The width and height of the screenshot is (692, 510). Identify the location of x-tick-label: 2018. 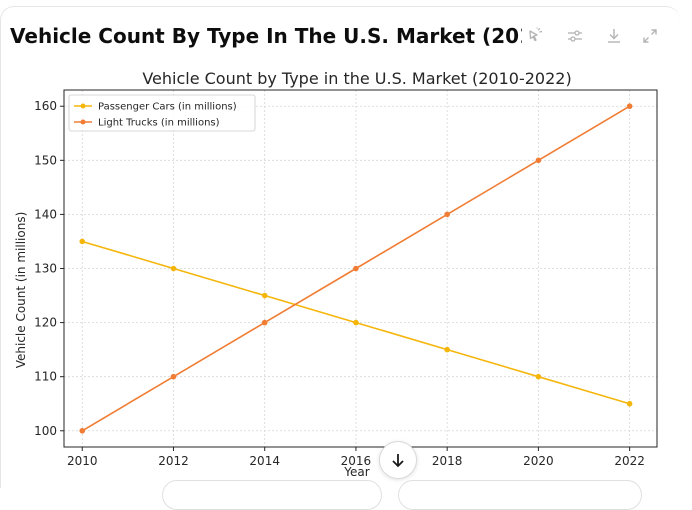
(447, 461).